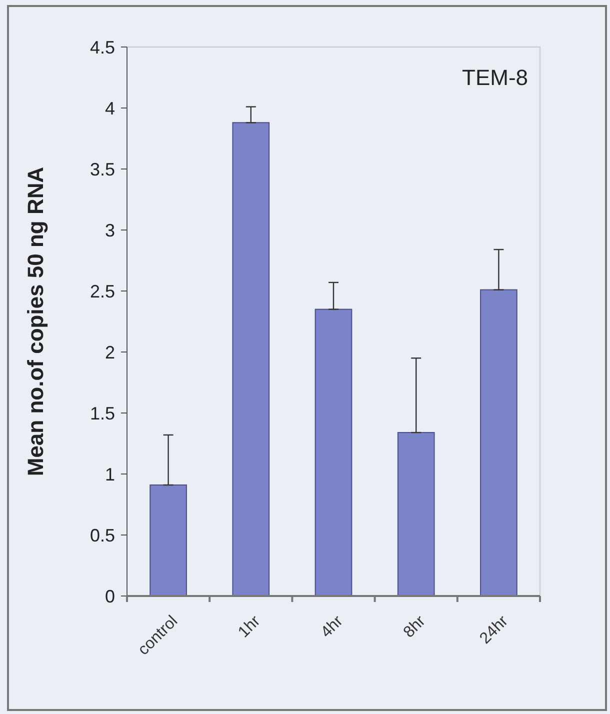 Image resolution: width=610 pixels, height=714 pixels. Describe the element at coordinates (249, 627) in the screenshot. I see `x-tick-label: 1hr` at that location.